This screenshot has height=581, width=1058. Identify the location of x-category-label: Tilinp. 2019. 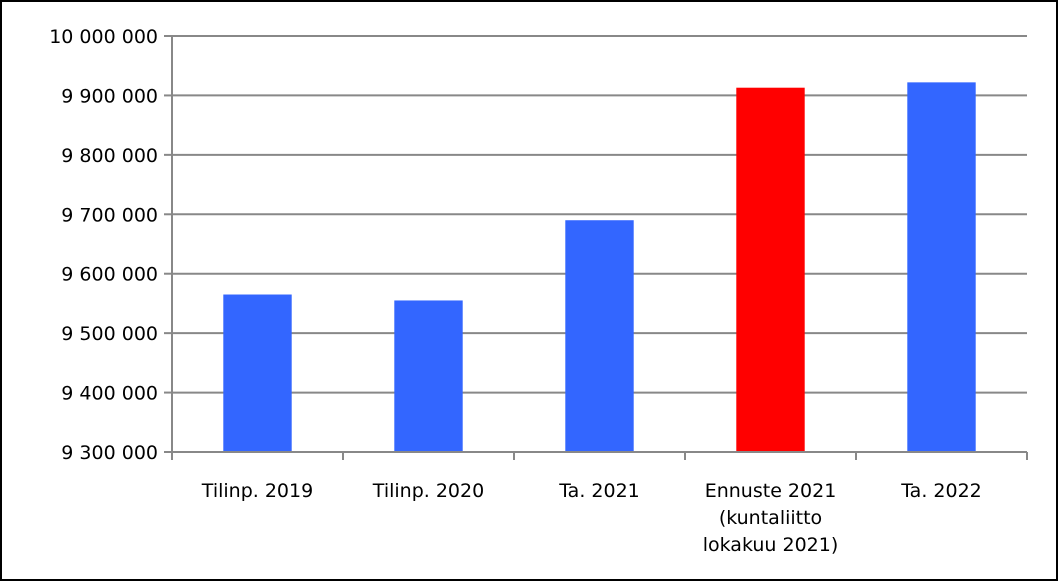
(257, 491).